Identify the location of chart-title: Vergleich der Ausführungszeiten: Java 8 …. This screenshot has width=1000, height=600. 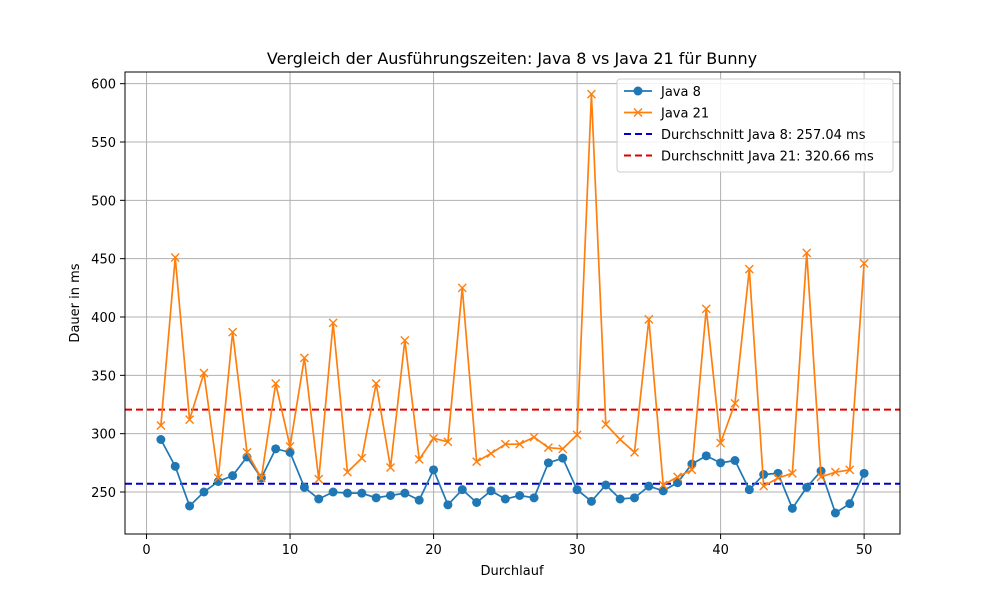
(512, 58).